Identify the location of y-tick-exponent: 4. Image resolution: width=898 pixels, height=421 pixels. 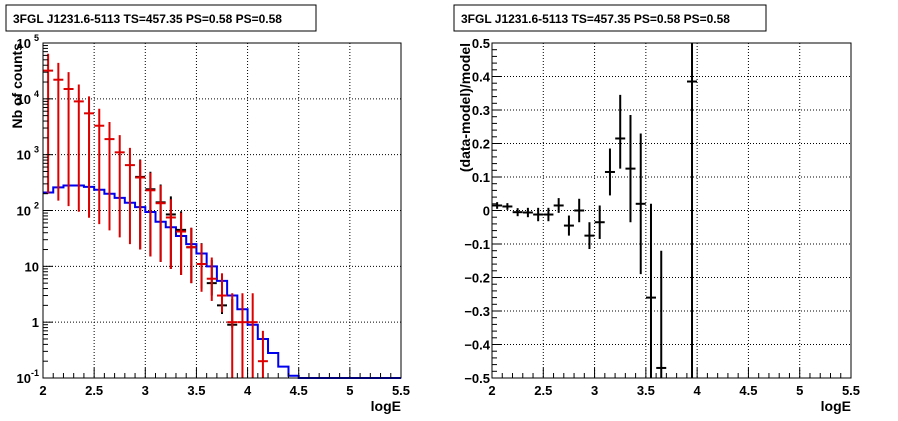
(36, 94).